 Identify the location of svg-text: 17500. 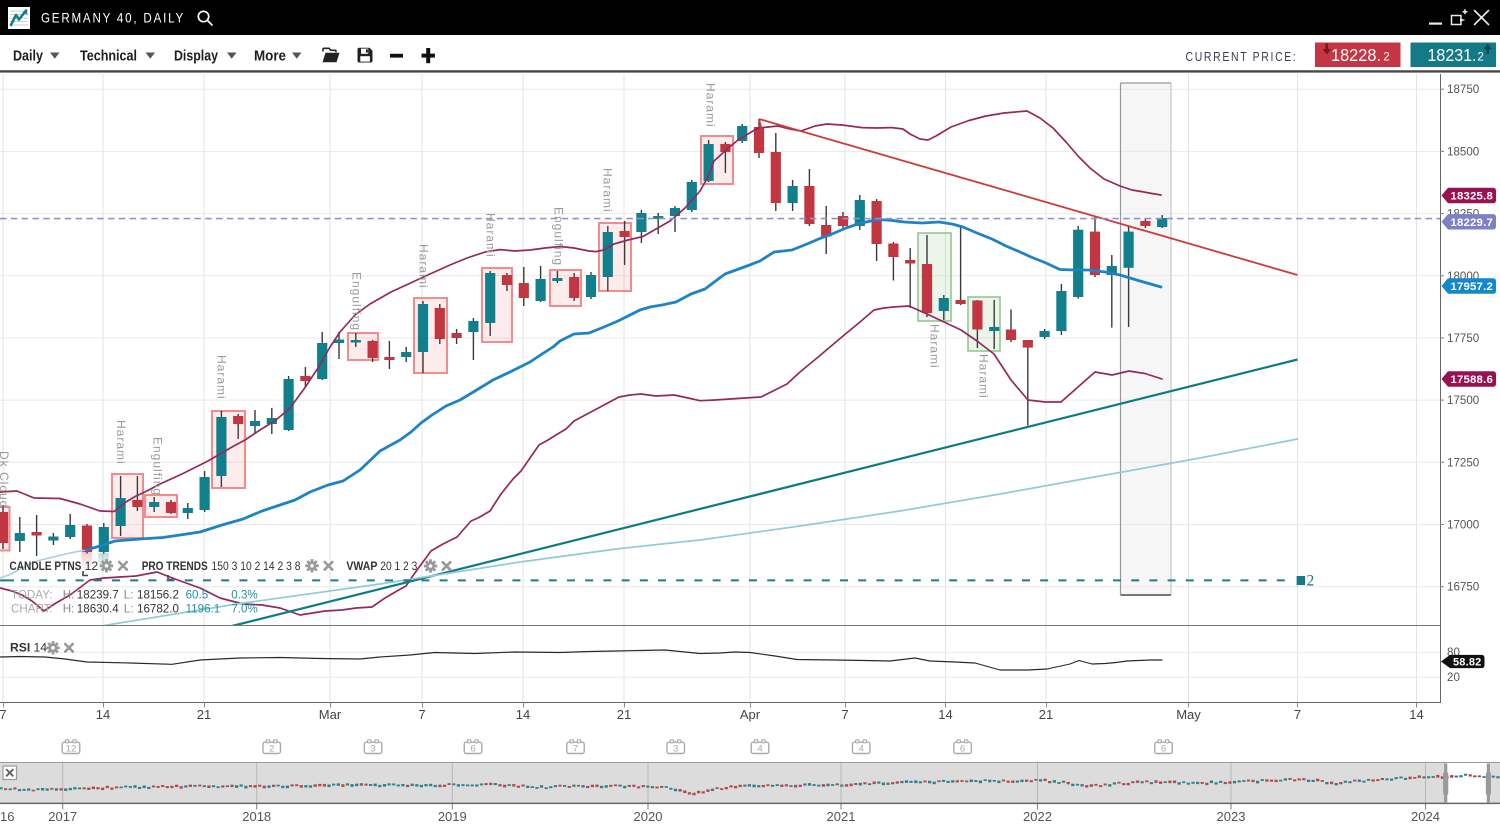
(1463, 400).